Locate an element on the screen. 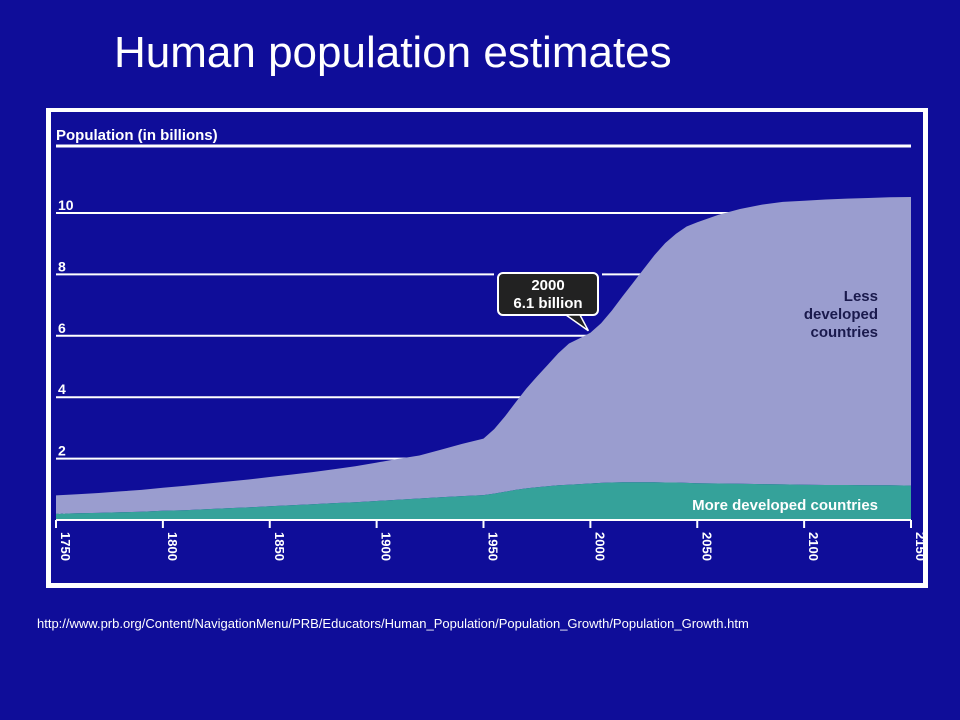 The height and width of the screenshot is (720, 960). annotation-value: 6.1 billion is located at coordinates (547, 303).